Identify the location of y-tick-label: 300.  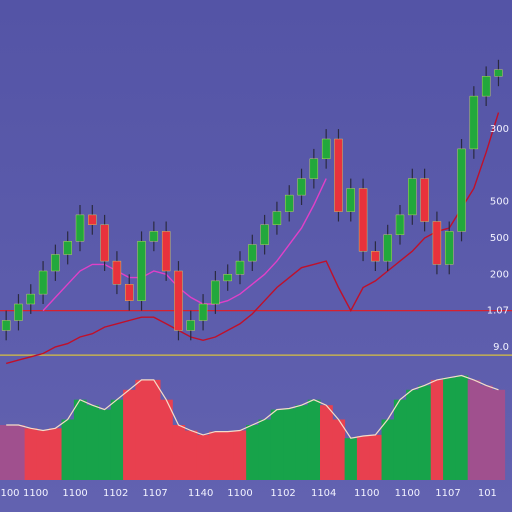
(499, 129).